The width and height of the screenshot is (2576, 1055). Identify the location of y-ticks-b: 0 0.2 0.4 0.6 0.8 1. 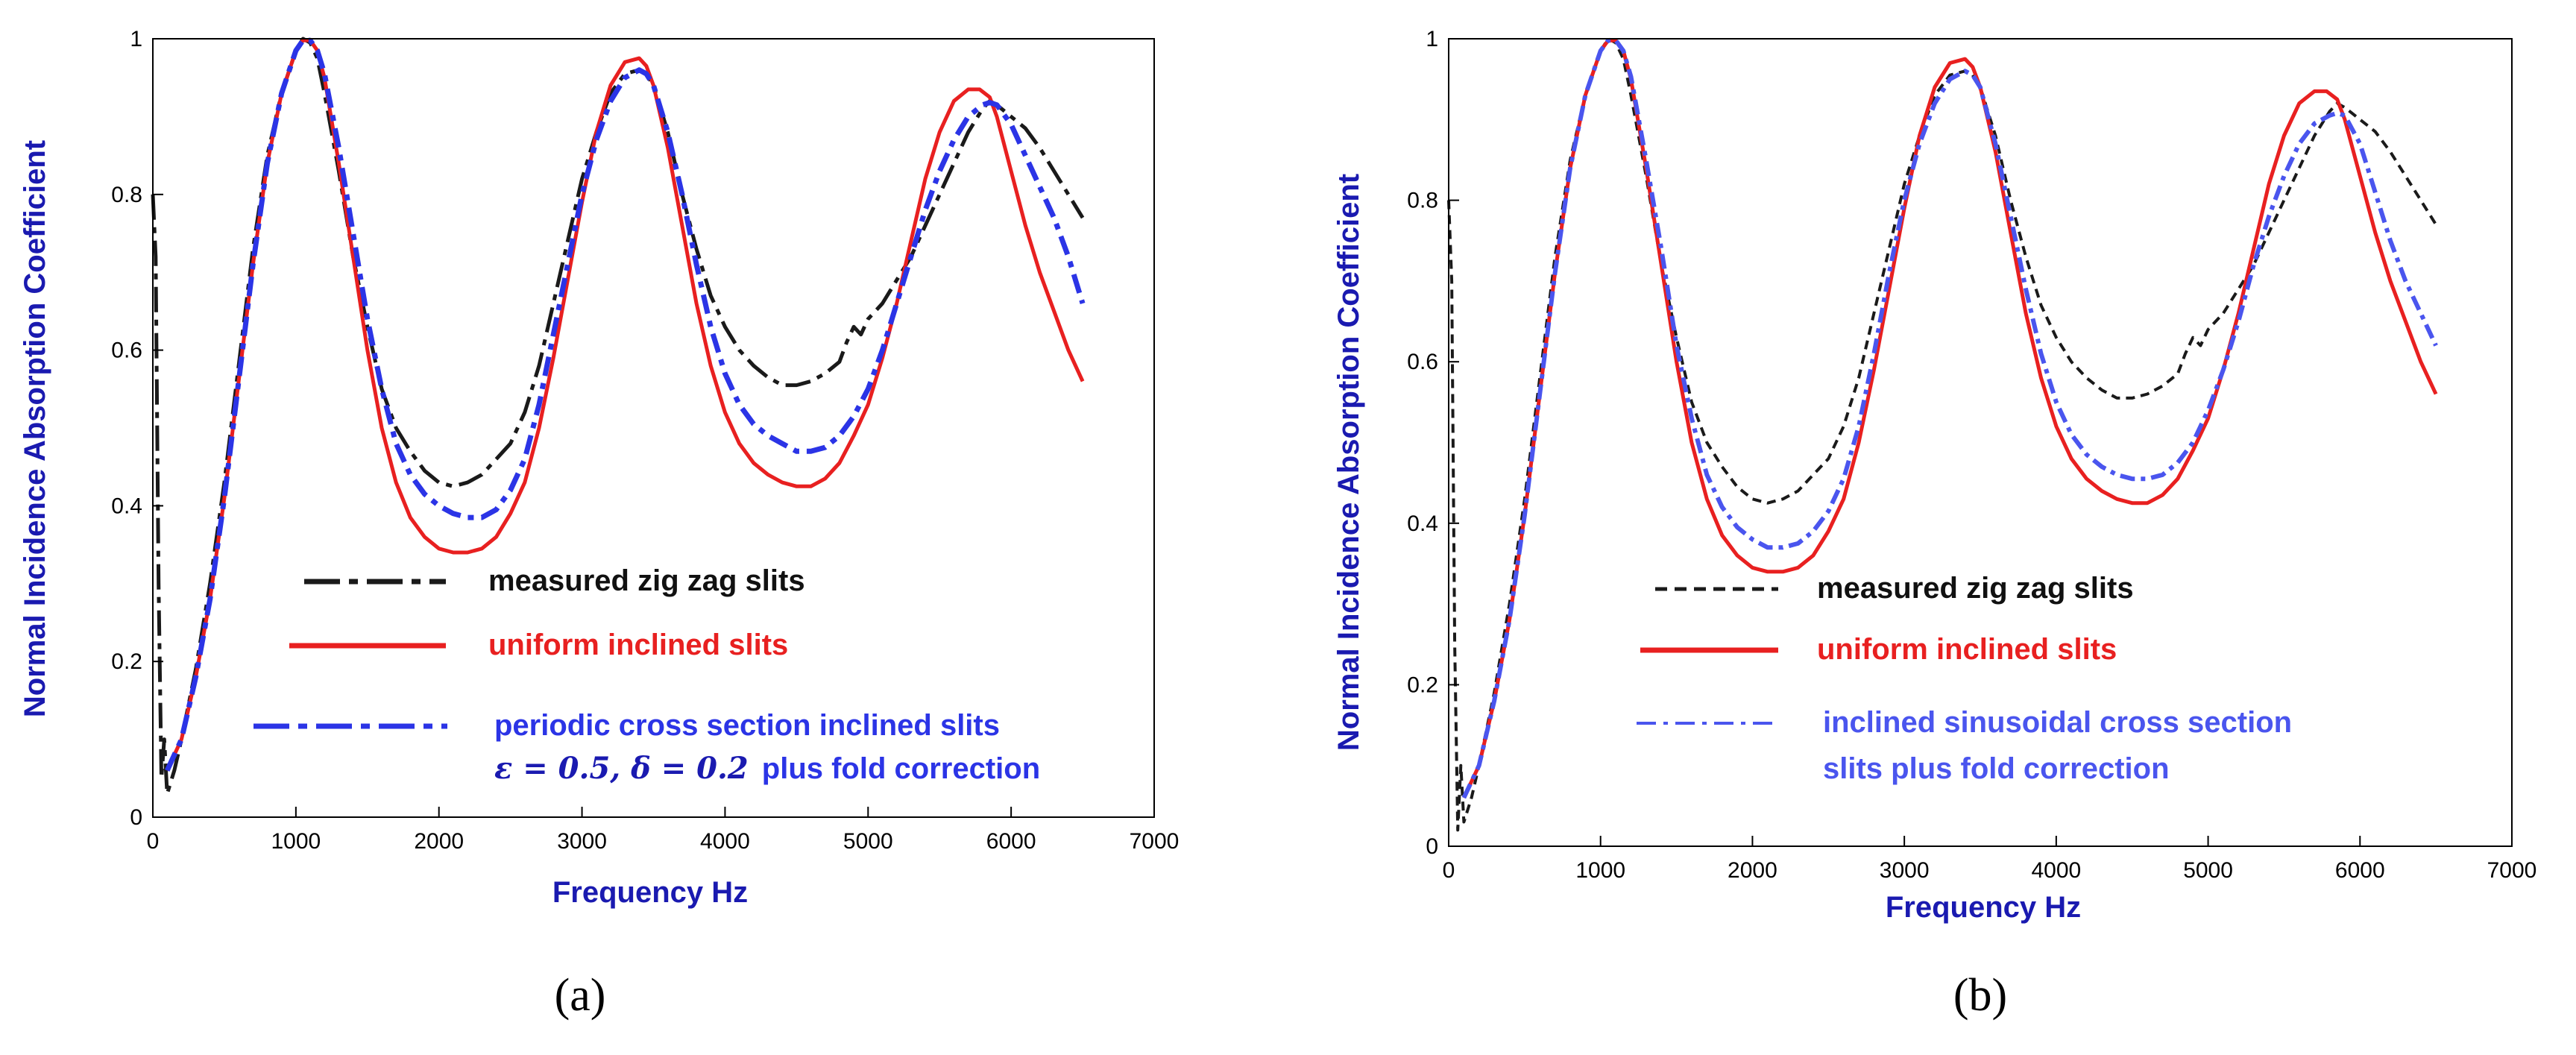
(1433, 443).